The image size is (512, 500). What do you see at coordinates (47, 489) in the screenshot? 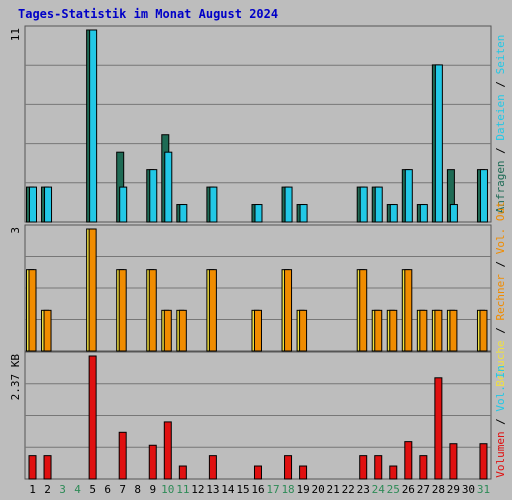
I see `x-tick-label: 2` at bounding box center [47, 489].